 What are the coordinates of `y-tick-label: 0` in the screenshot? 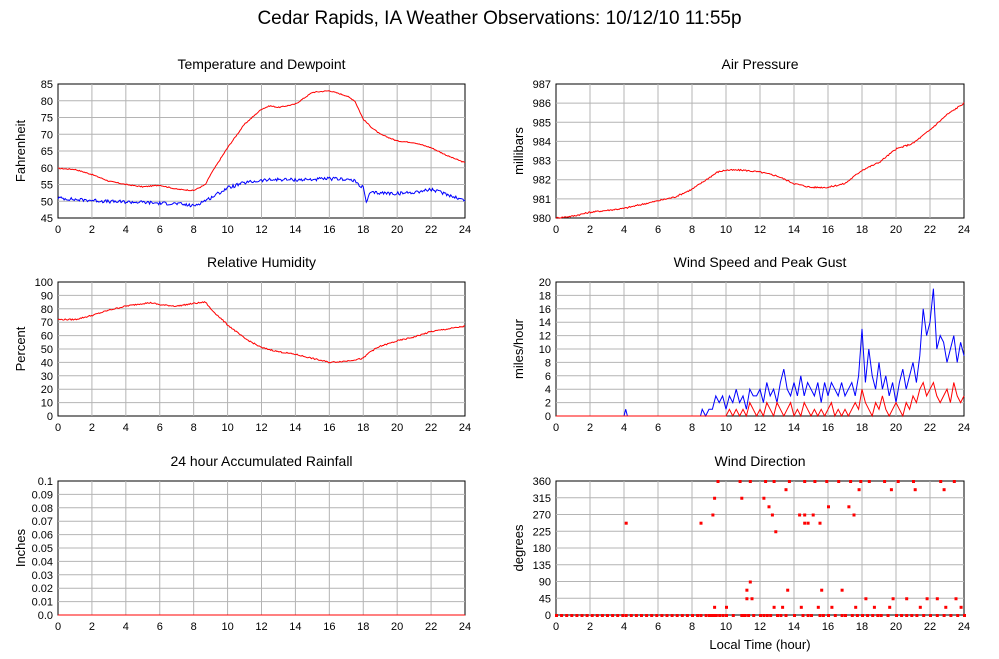 It's located at (548, 417).